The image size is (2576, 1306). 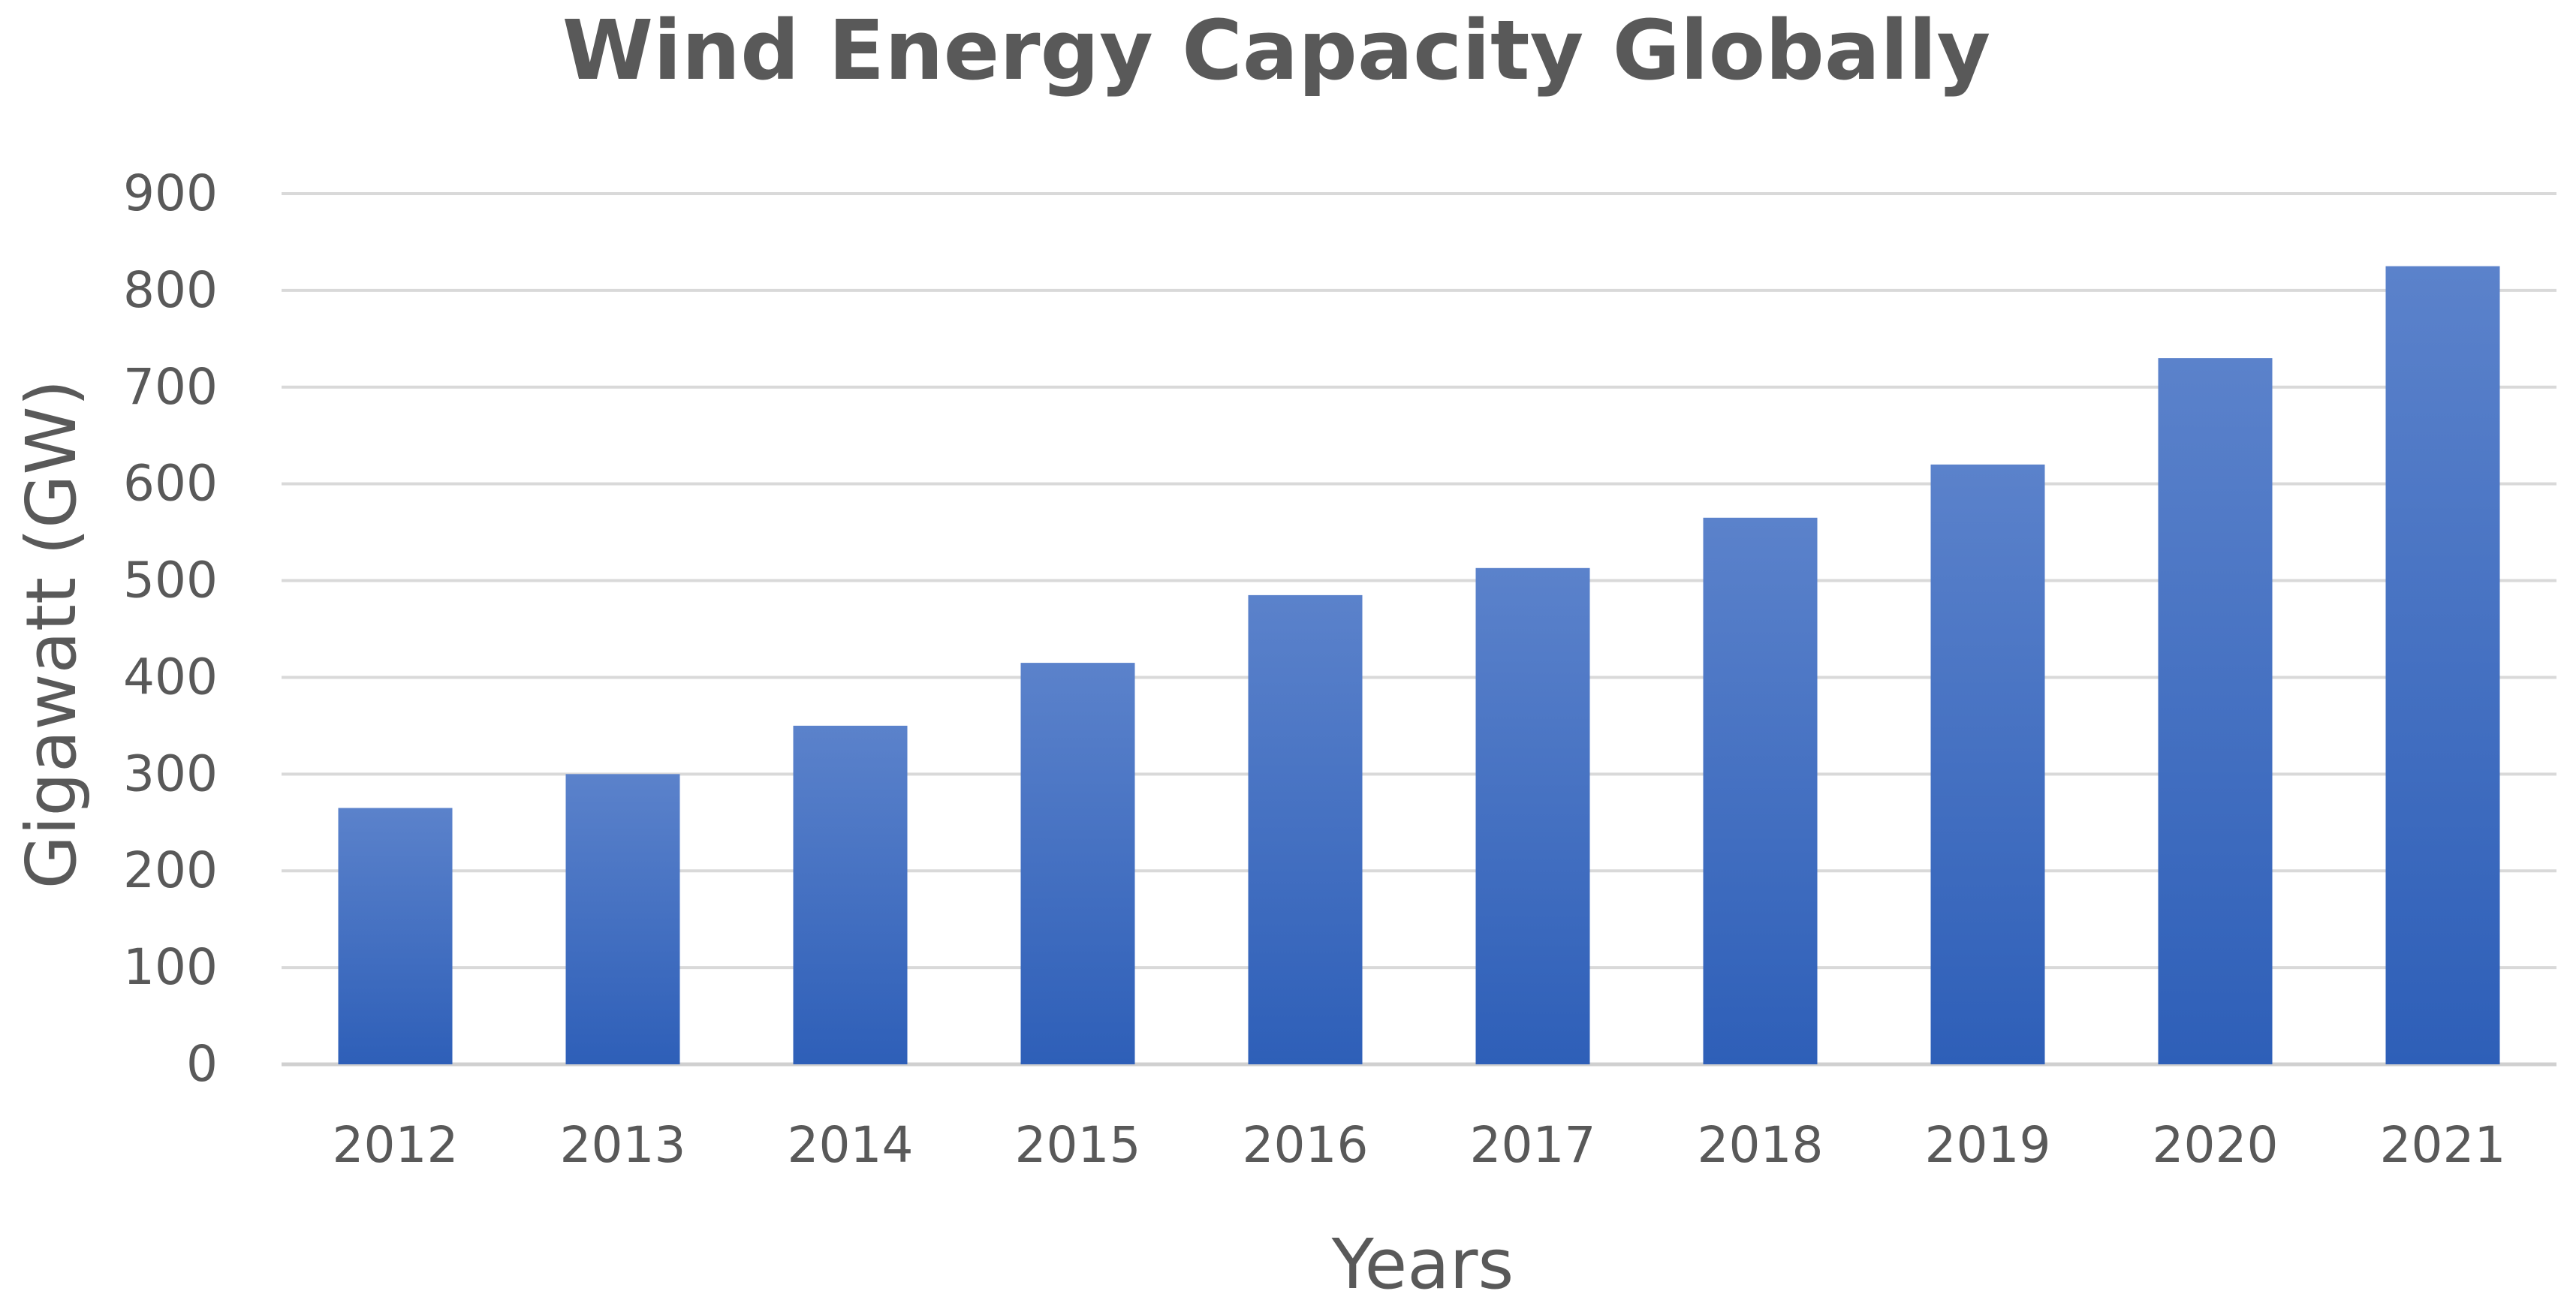 What do you see at coordinates (1077, 863) in the screenshot?
I see `bar-2015` at bounding box center [1077, 863].